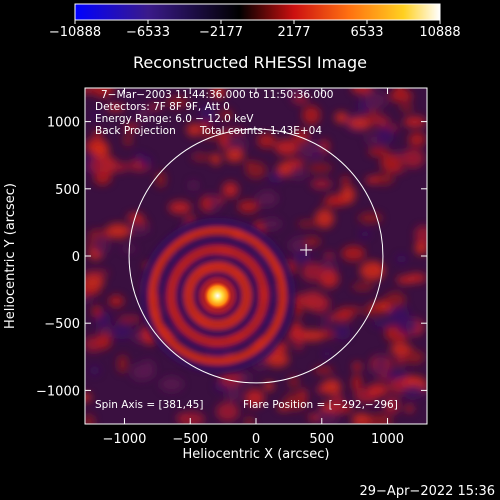 Image resolution: width=500 pixels, height=500 pixels. Describe the element at coordinates (387, 439) in the screenshot. I see `x-tick-label: 1000` at that location.